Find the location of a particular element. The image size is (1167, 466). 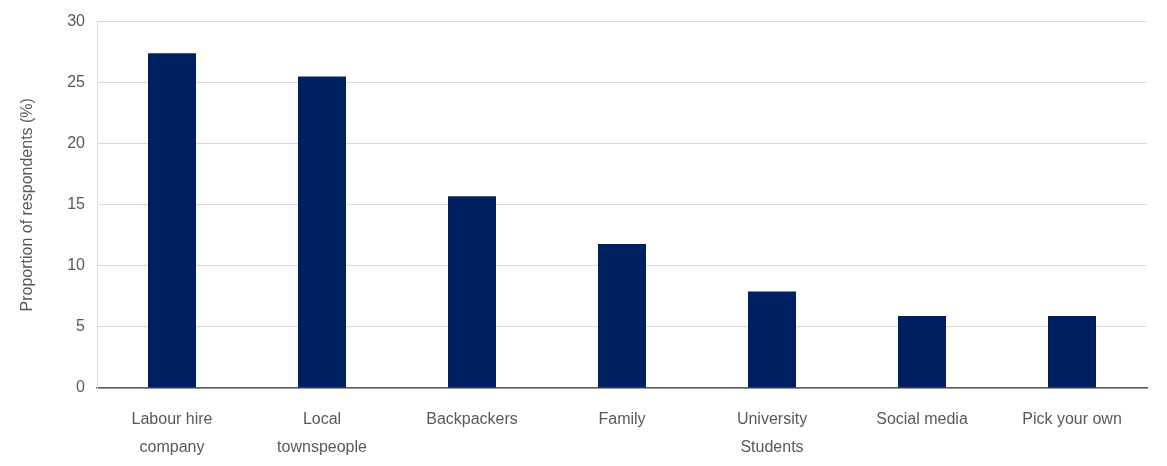

y-tick-label: 20 is located at coordinates (76, 143).